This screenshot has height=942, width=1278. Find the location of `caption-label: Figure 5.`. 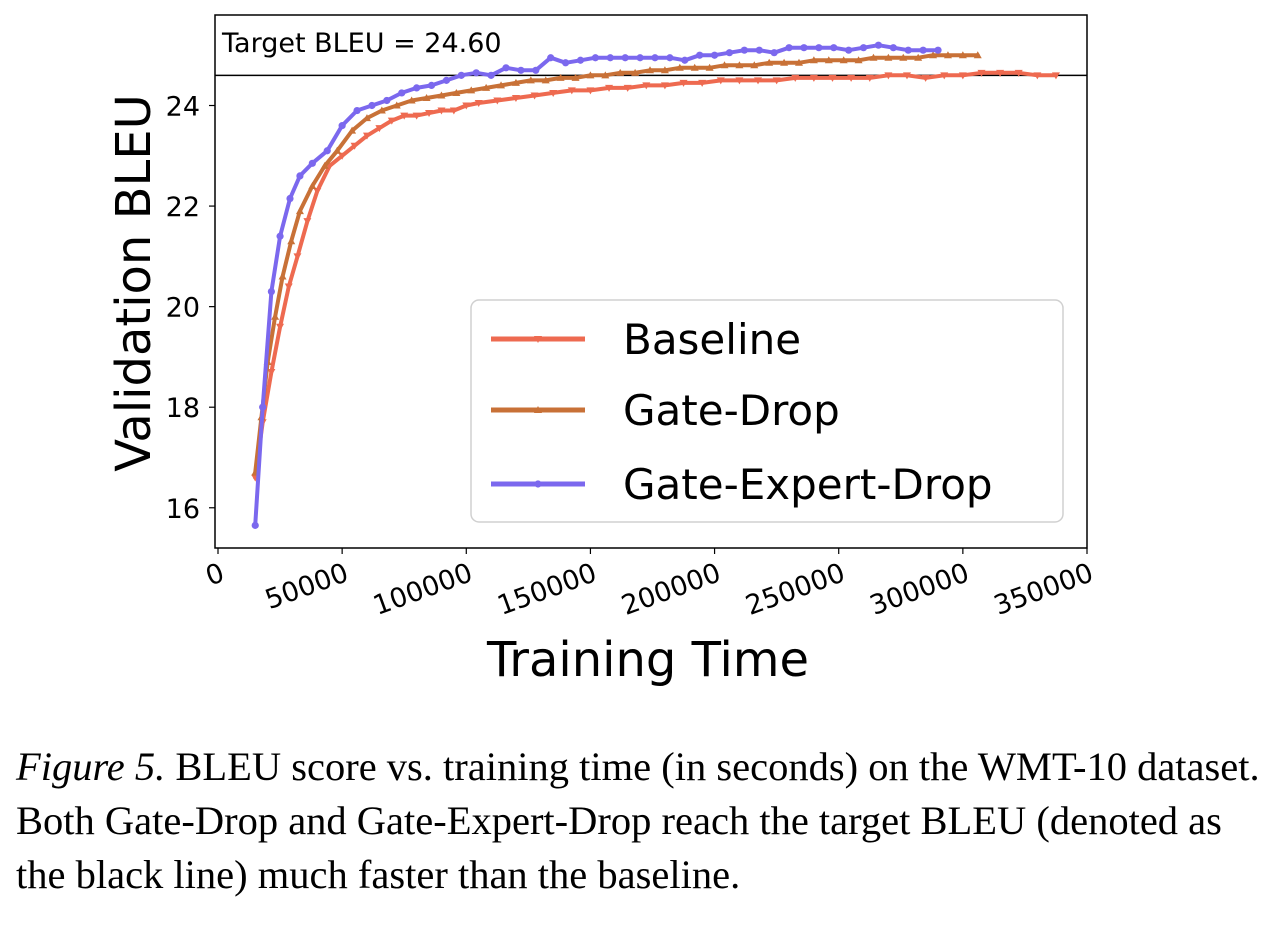

caption-label: Figure 5. is located at coordinates (91, 766).